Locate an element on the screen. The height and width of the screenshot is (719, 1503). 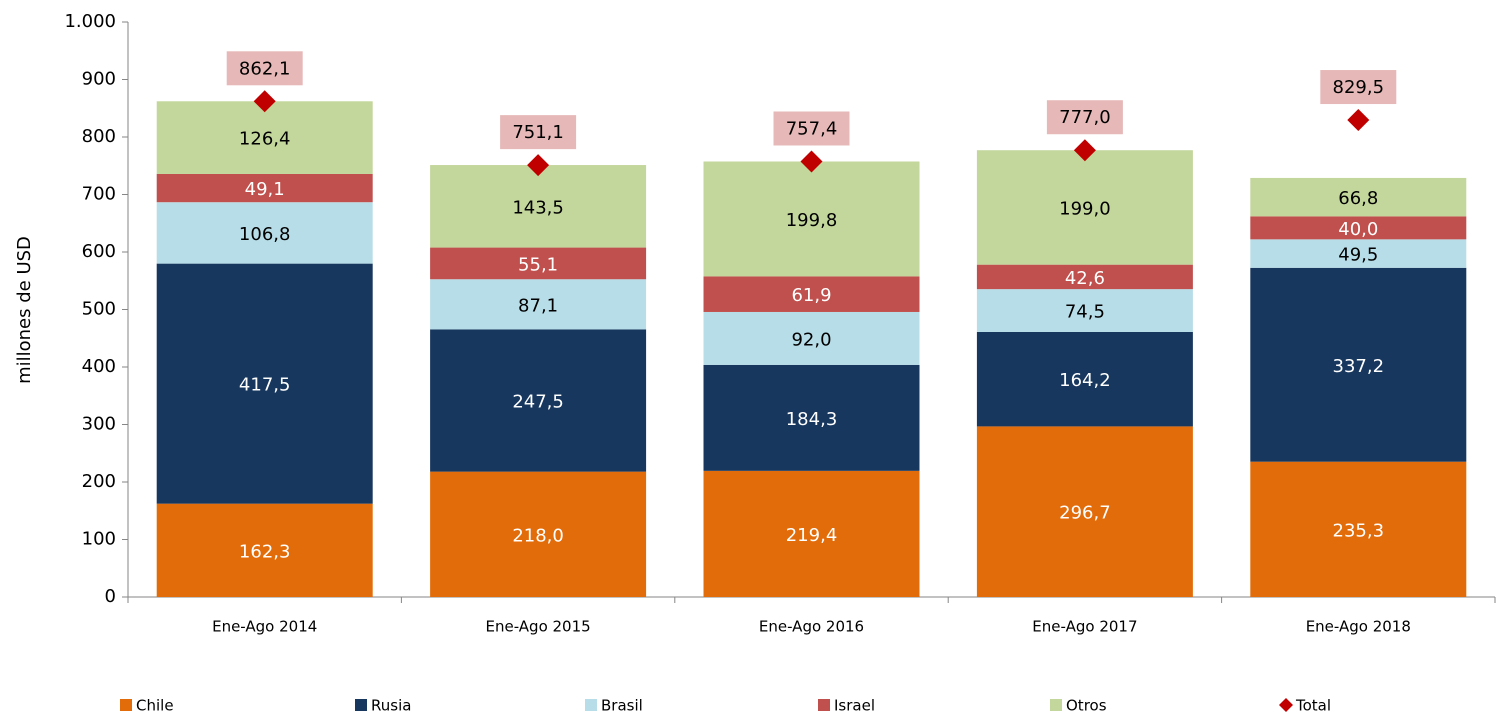
x-tick-label: Ene-Ago 2017 is located at coordinates (1084, 627).